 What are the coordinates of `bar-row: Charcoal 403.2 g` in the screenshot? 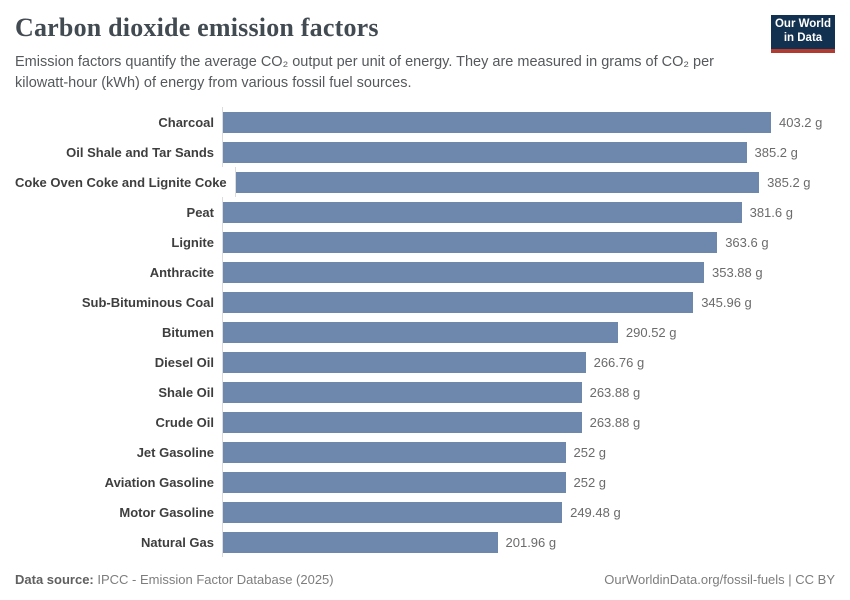 It's located at (432, 122).